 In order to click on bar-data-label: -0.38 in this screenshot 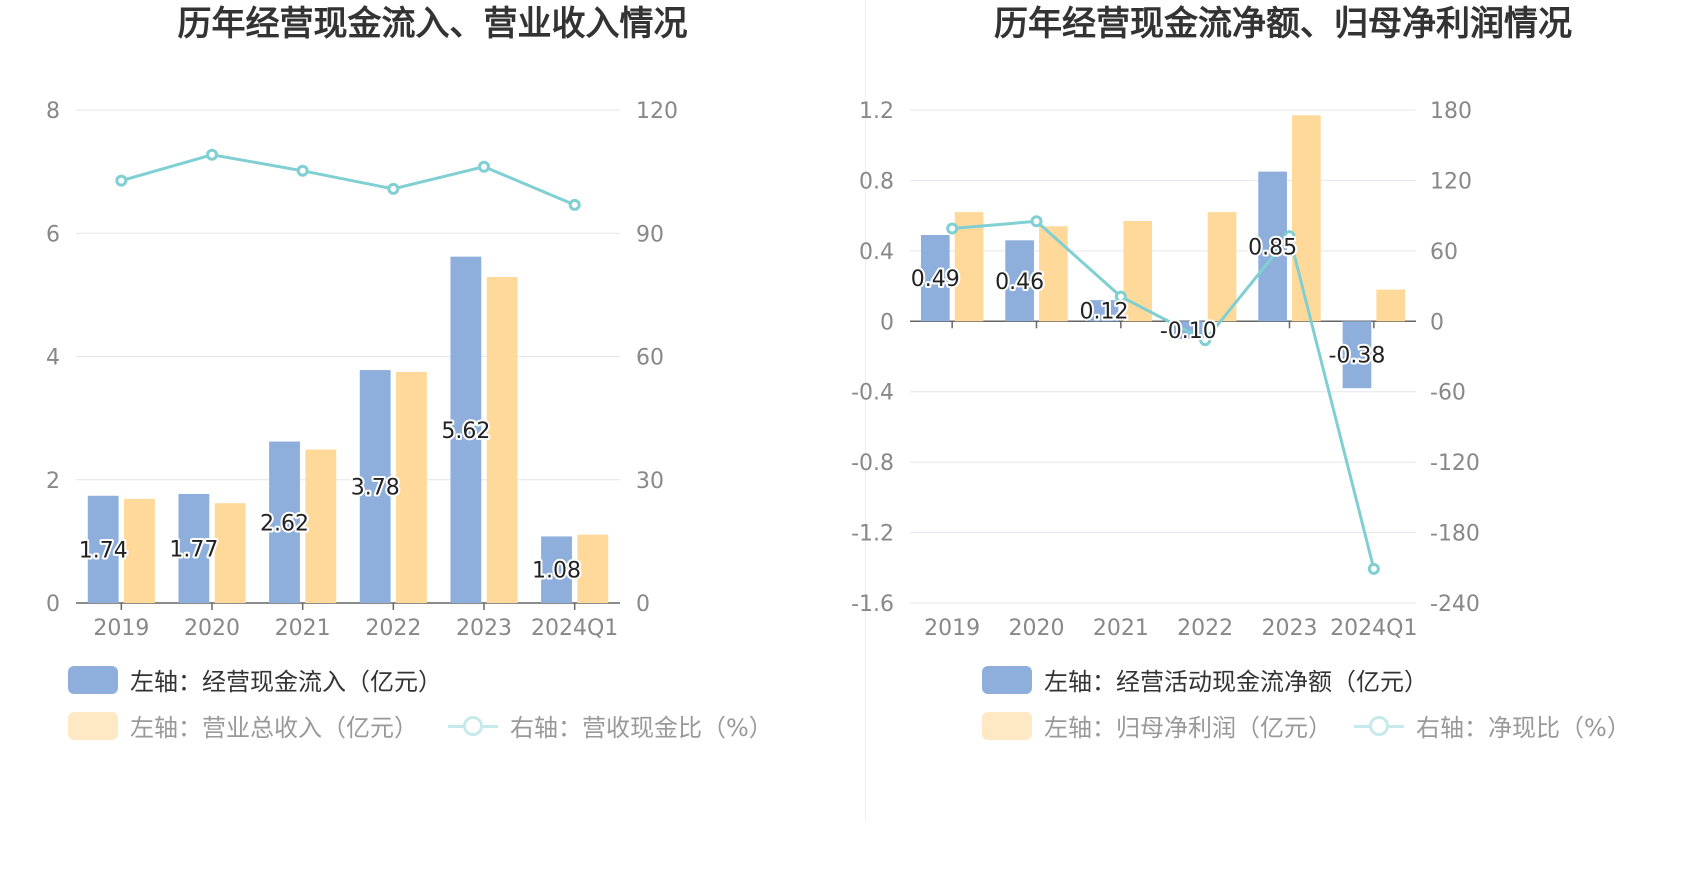, I will do `click(1356, 356)`.